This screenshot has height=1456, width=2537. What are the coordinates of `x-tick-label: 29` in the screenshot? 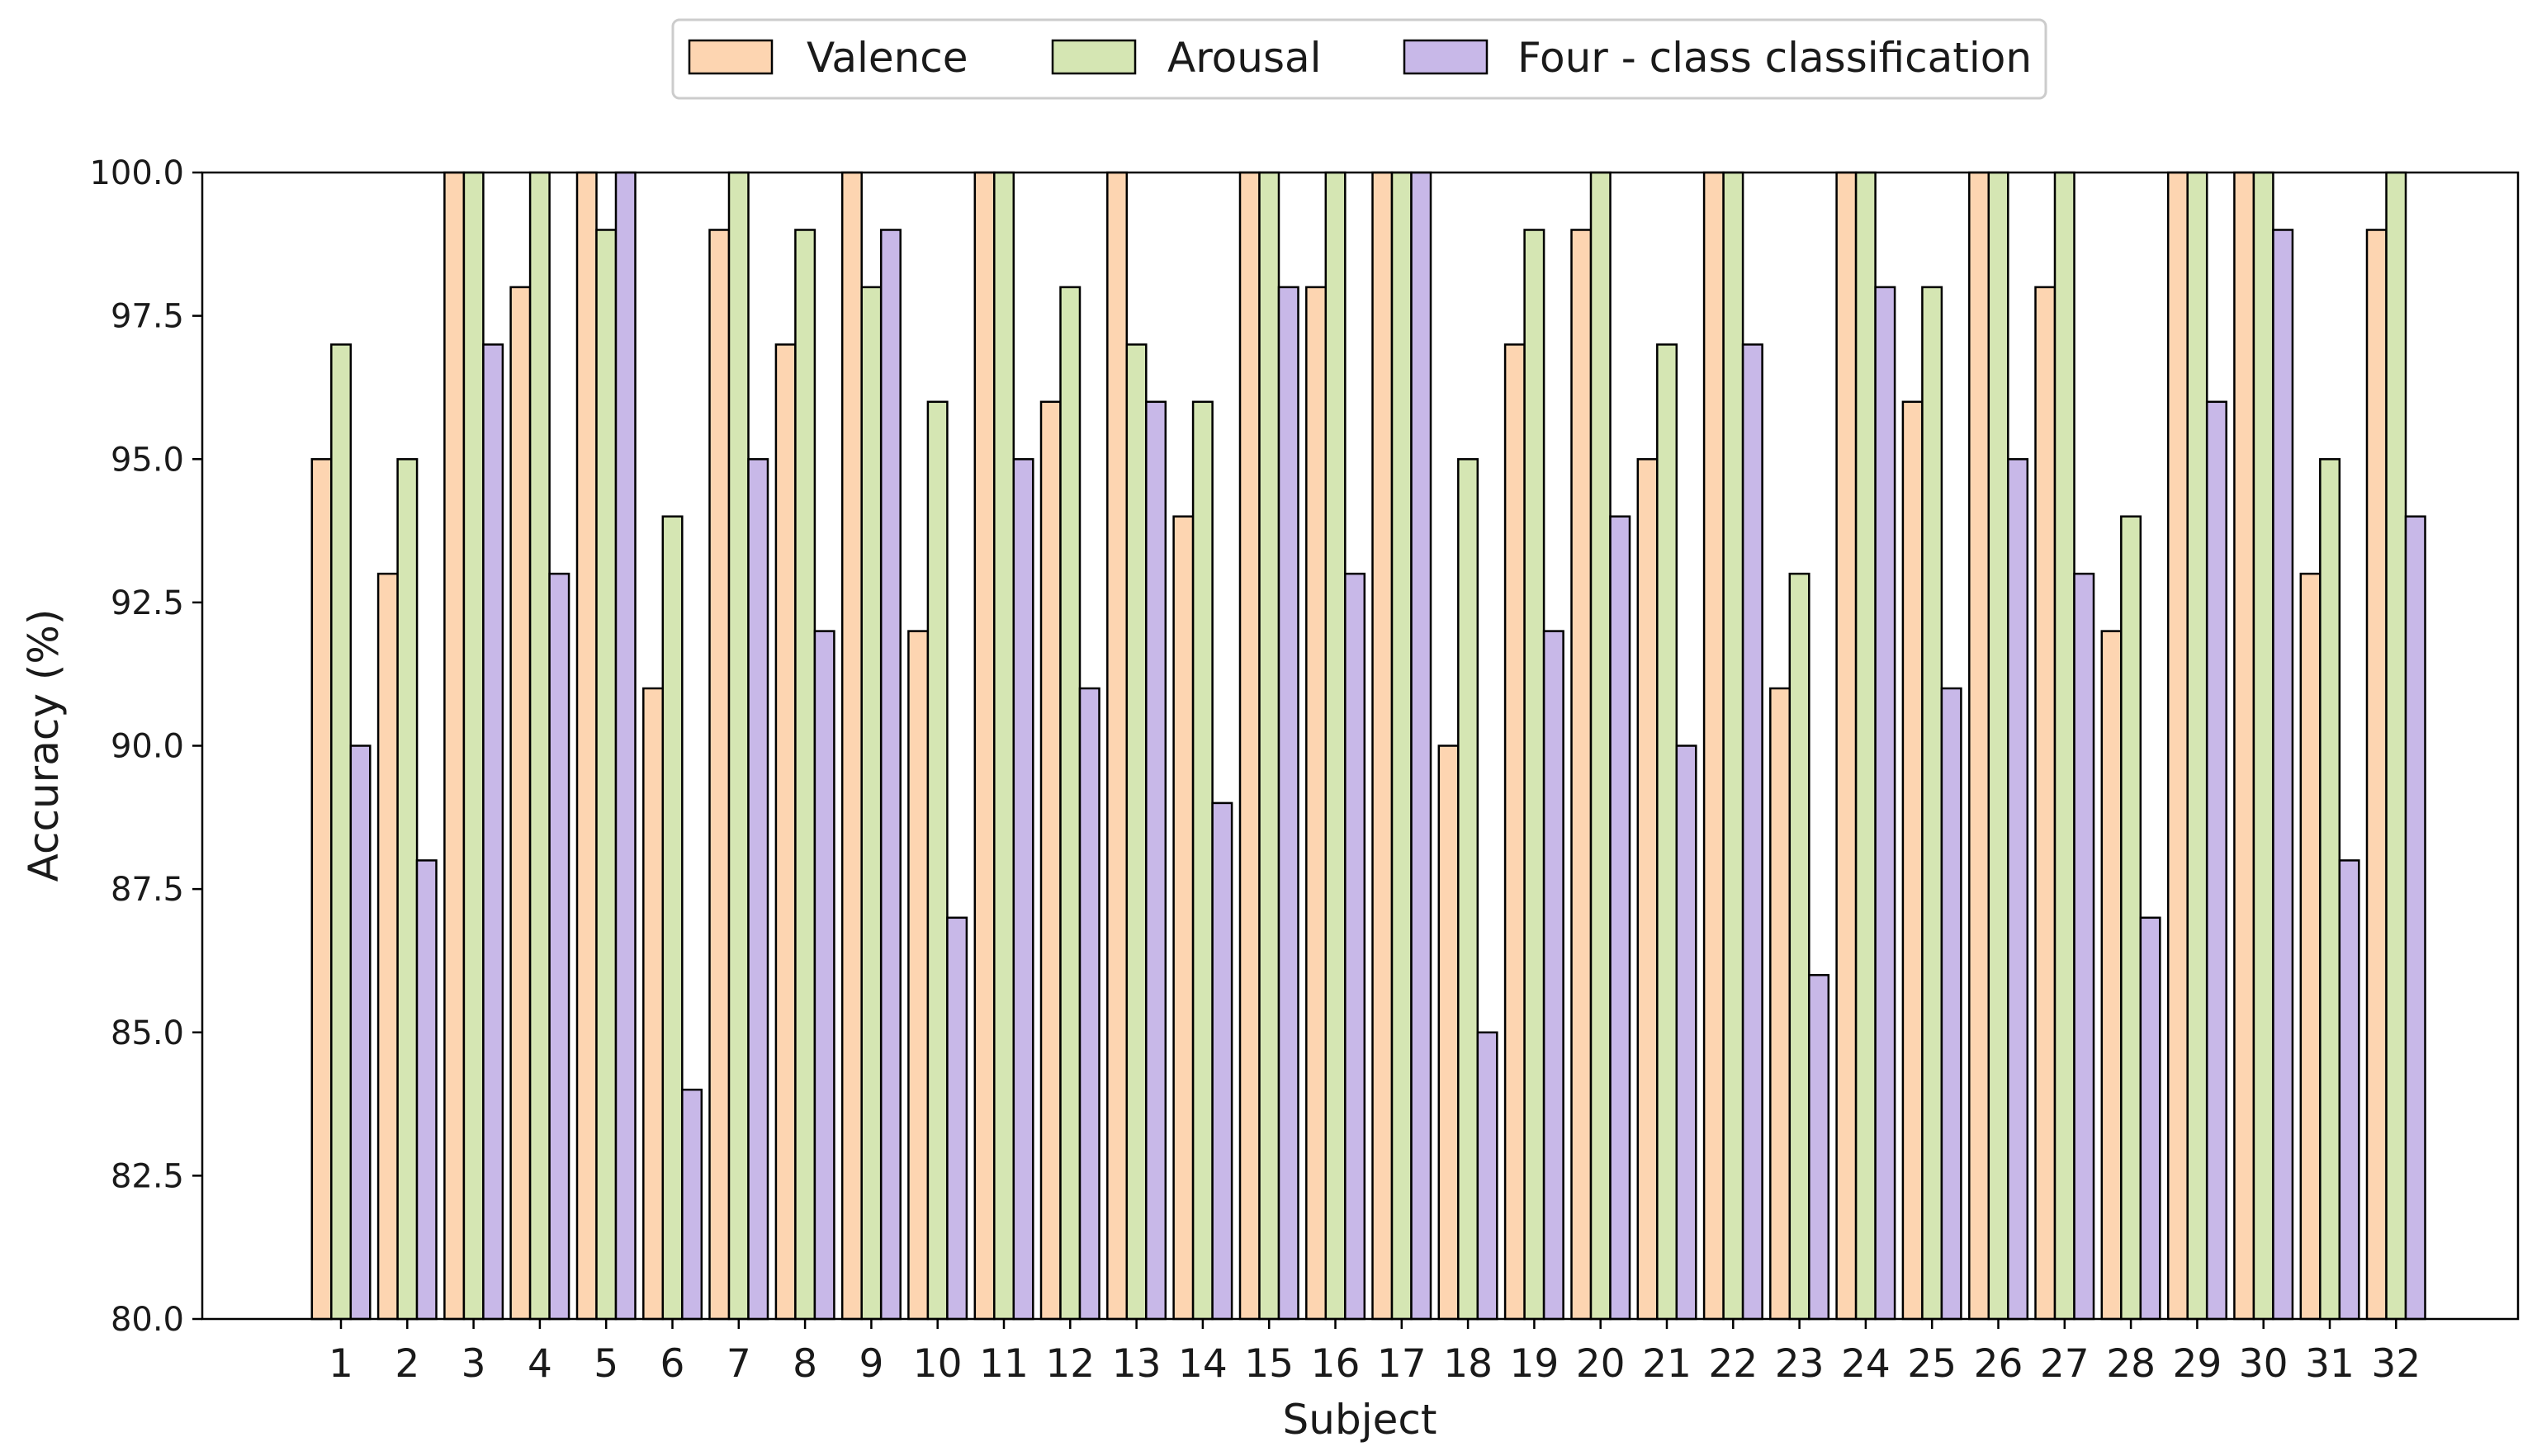 It's located at (2197, 1364).